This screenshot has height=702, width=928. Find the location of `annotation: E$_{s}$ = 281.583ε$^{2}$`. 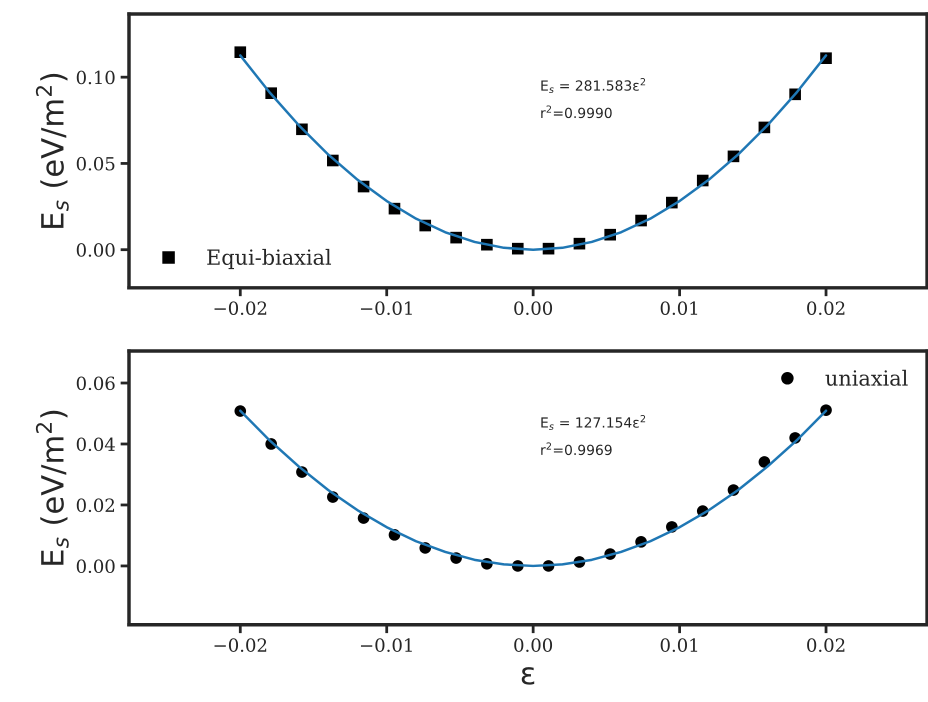

annotation: E$_{s}$ = 281.583ε$^{2}$ is located at coordinates (593, 86).